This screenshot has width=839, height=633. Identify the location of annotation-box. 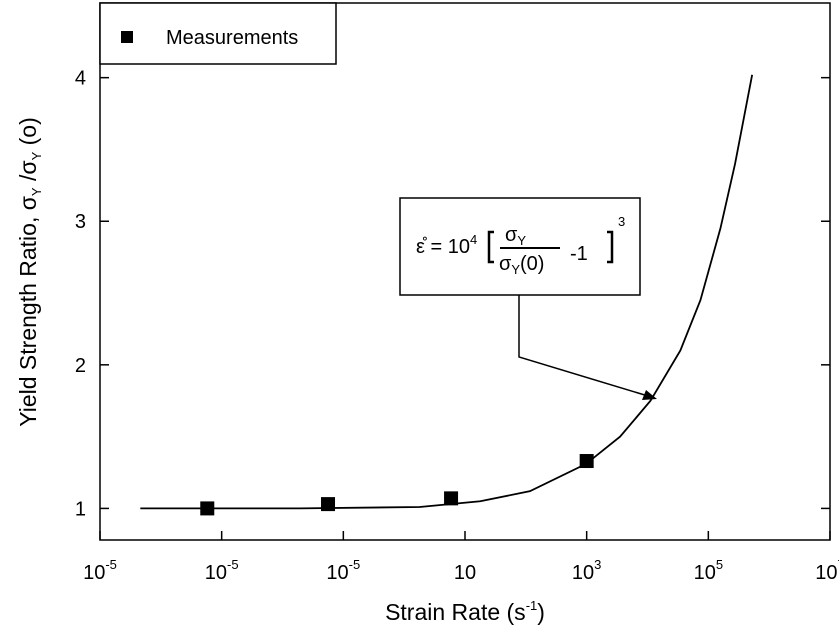
(520, 246).